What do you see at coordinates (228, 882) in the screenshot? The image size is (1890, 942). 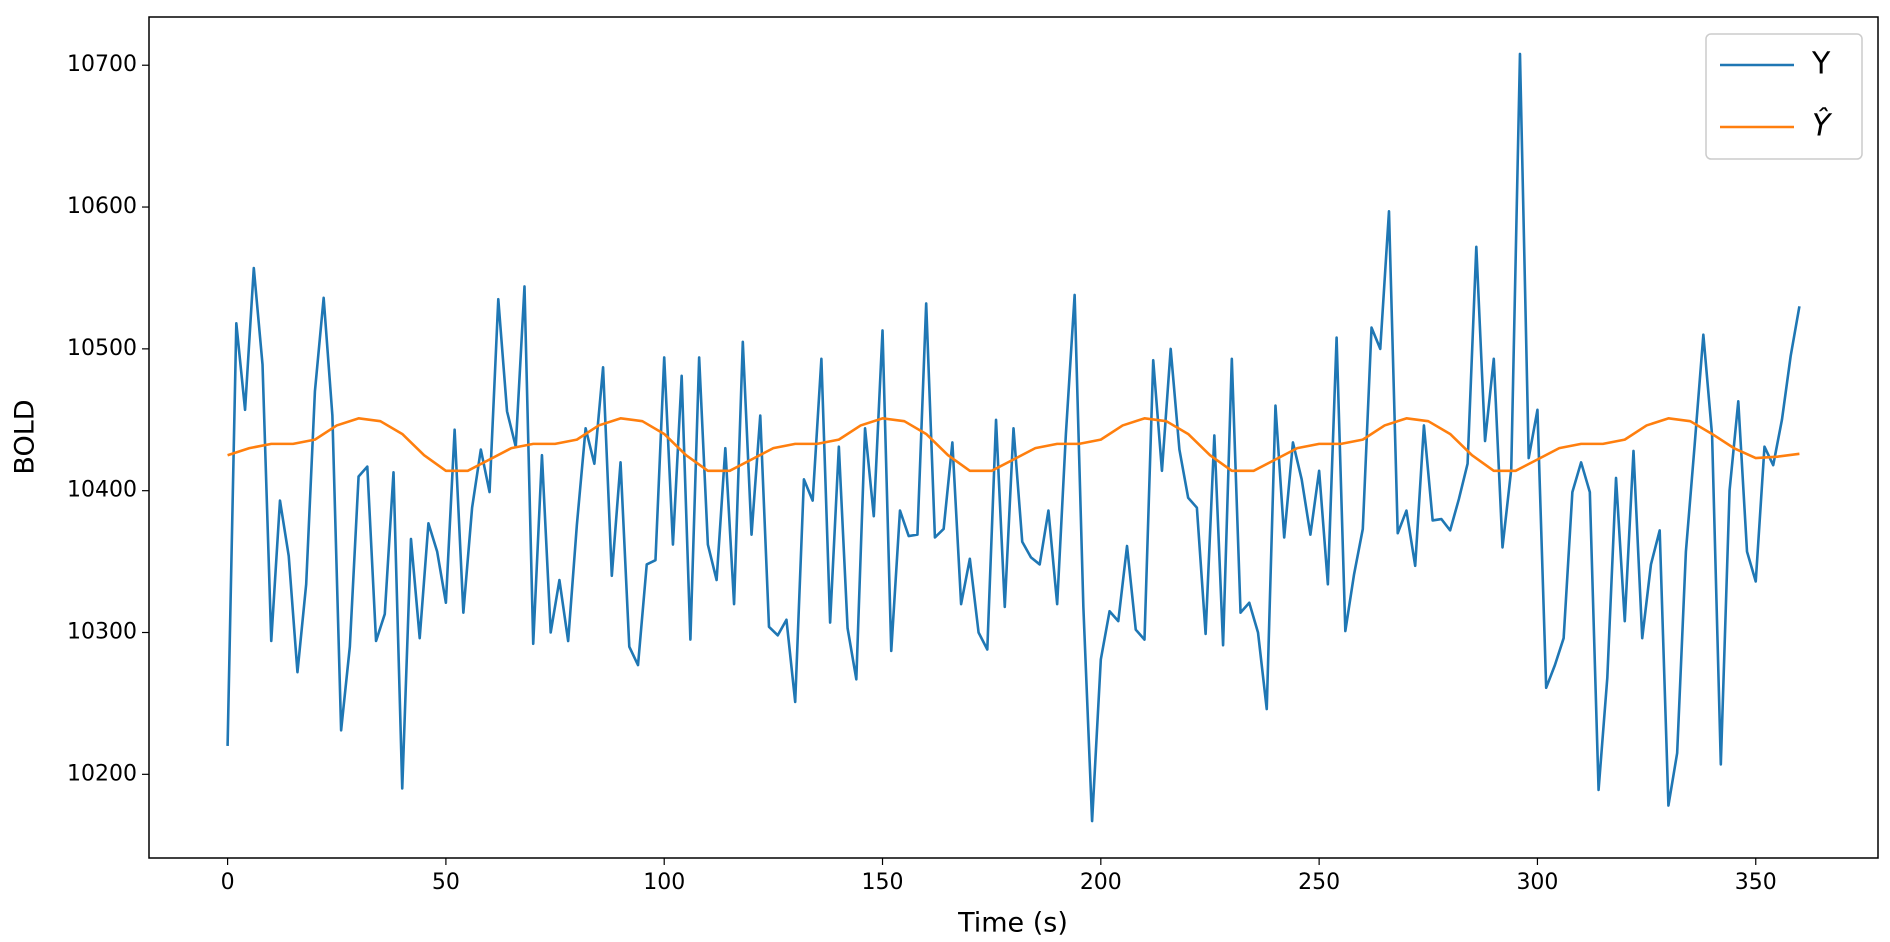 I see `x-tick-label: 0` at bounding box center [228, 882].